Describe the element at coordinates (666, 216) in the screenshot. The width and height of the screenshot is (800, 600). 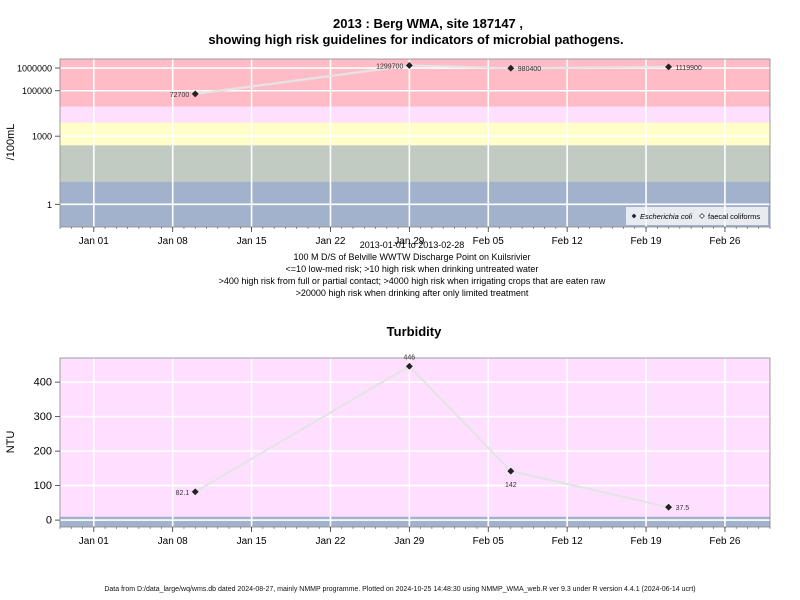
I see `legend-label-ecoli: Escherichia coli` at that location.